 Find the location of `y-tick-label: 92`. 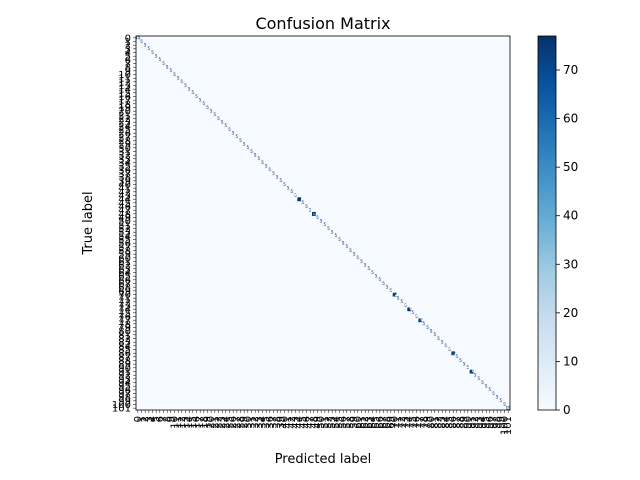

y-tick-label: 92 is located at coordinates (124, 376).